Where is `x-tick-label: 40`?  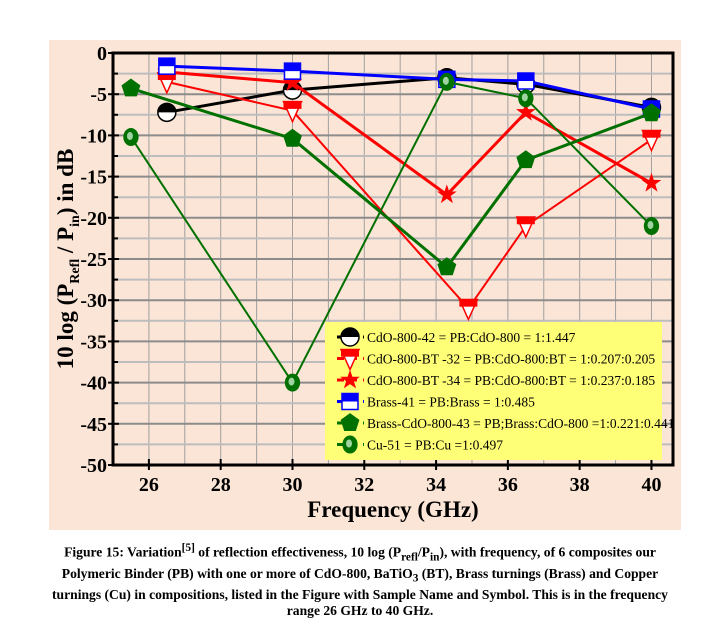
x-tick-label: 40 is located at coordinates (651, 485).